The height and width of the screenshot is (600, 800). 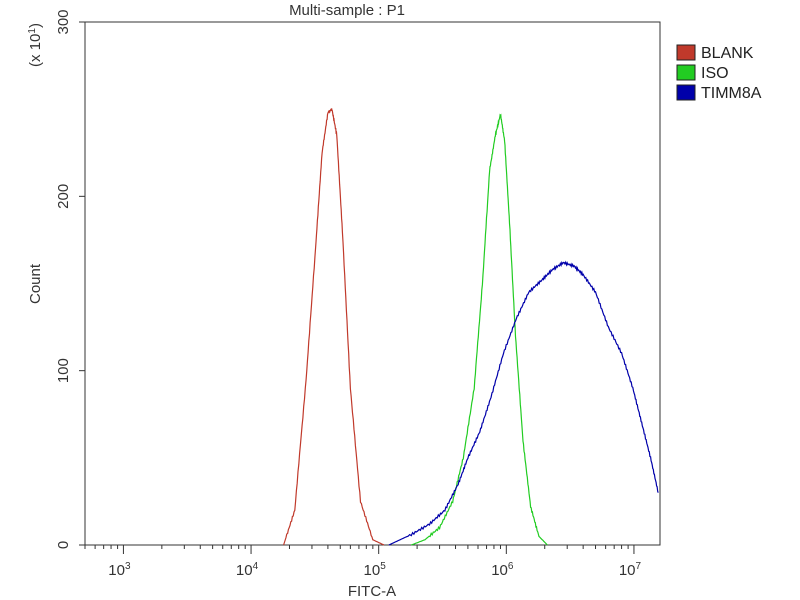 I want to click on x-tick-exponent: 4, so click(x=256, y=566).